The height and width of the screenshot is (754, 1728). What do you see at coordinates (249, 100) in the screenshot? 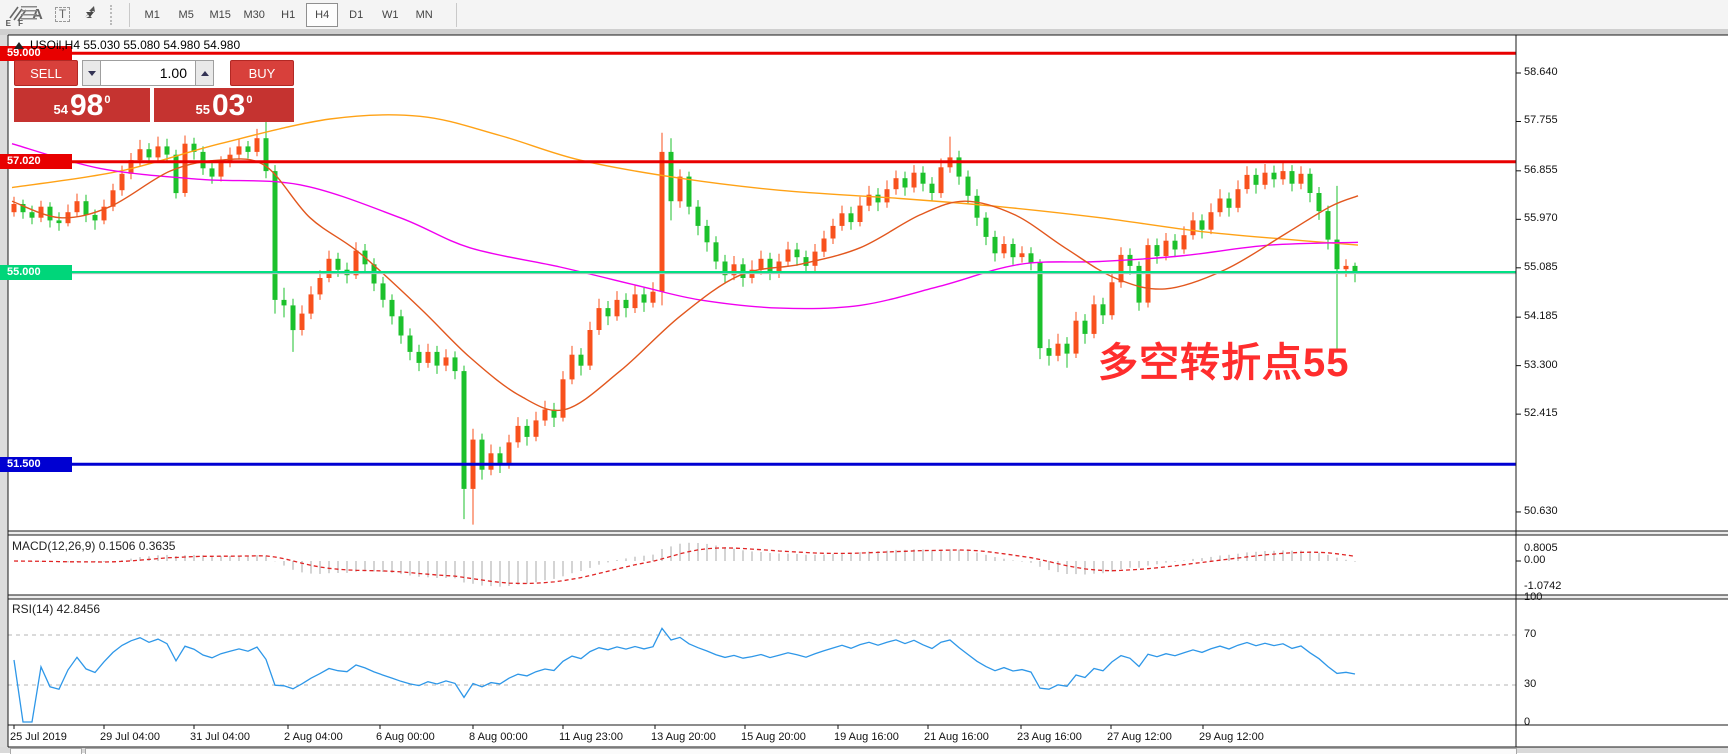
I see `buy-price-sup: 0` at bounding box center [249, 100].